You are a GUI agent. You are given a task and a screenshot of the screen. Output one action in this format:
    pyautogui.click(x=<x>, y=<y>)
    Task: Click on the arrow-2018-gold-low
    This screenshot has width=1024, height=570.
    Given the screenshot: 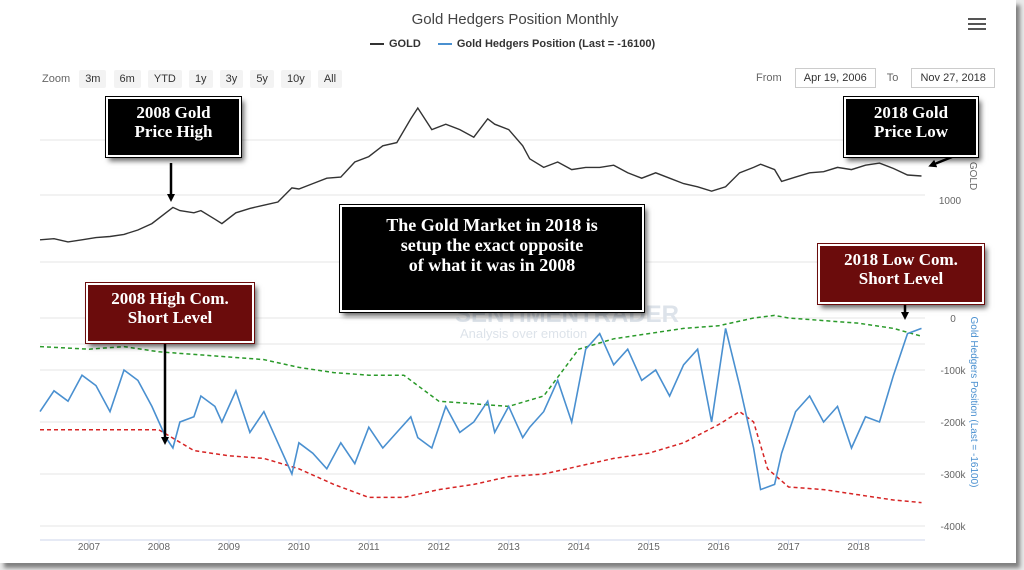 What is the action you would take?
    pyautogui.click(x=940, y=161)
    